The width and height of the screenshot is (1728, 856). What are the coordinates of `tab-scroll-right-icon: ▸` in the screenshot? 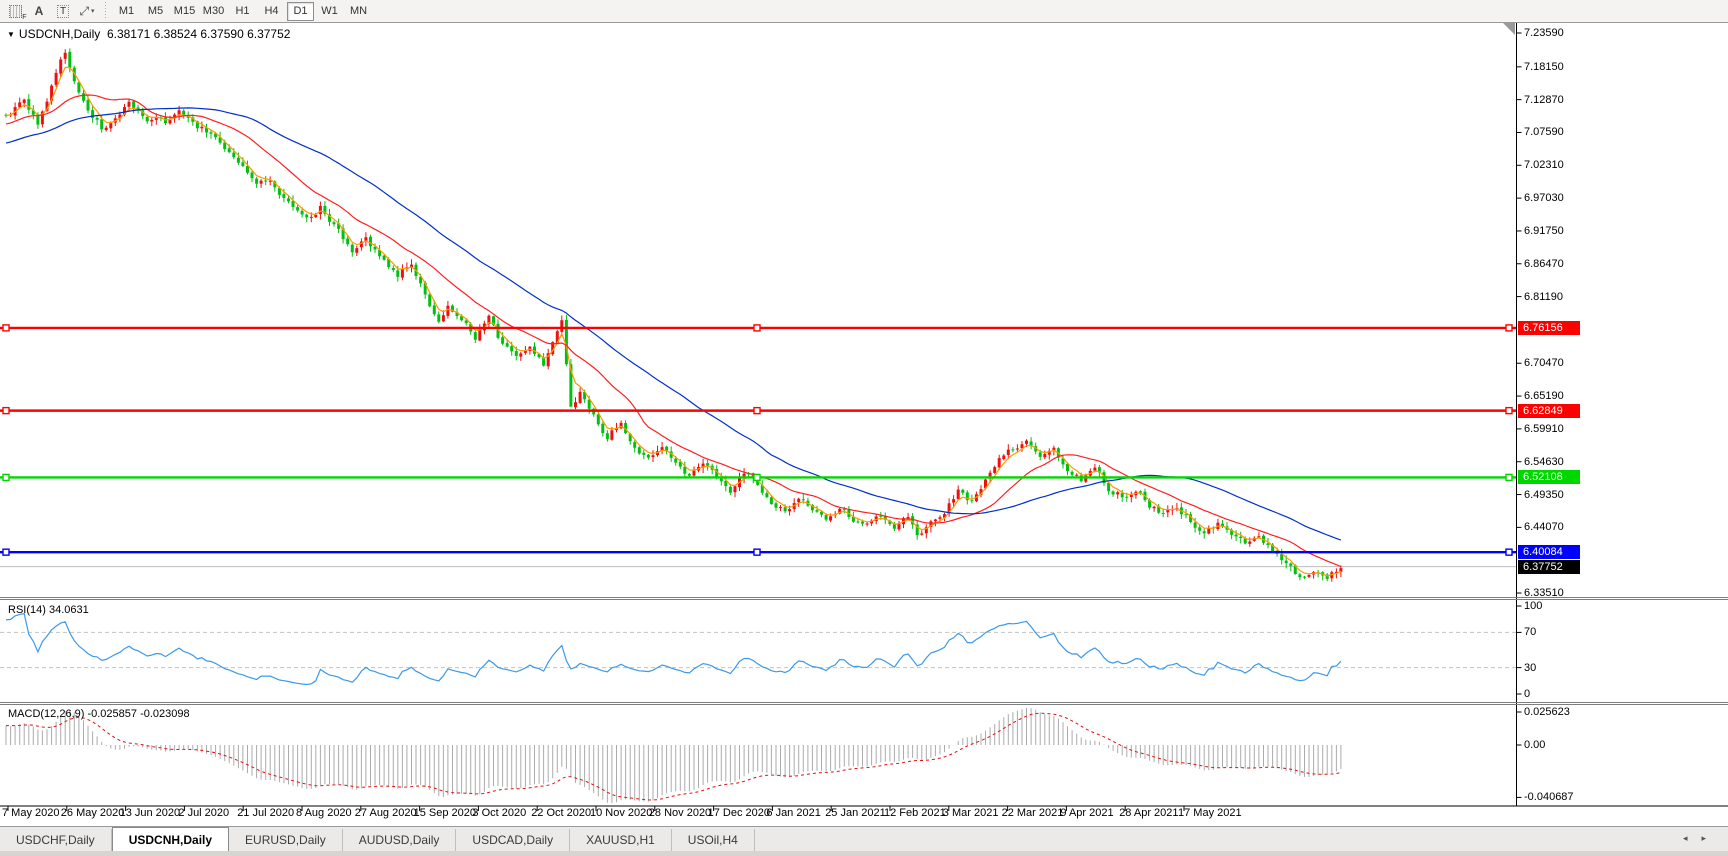 It's located at (1710, 838).